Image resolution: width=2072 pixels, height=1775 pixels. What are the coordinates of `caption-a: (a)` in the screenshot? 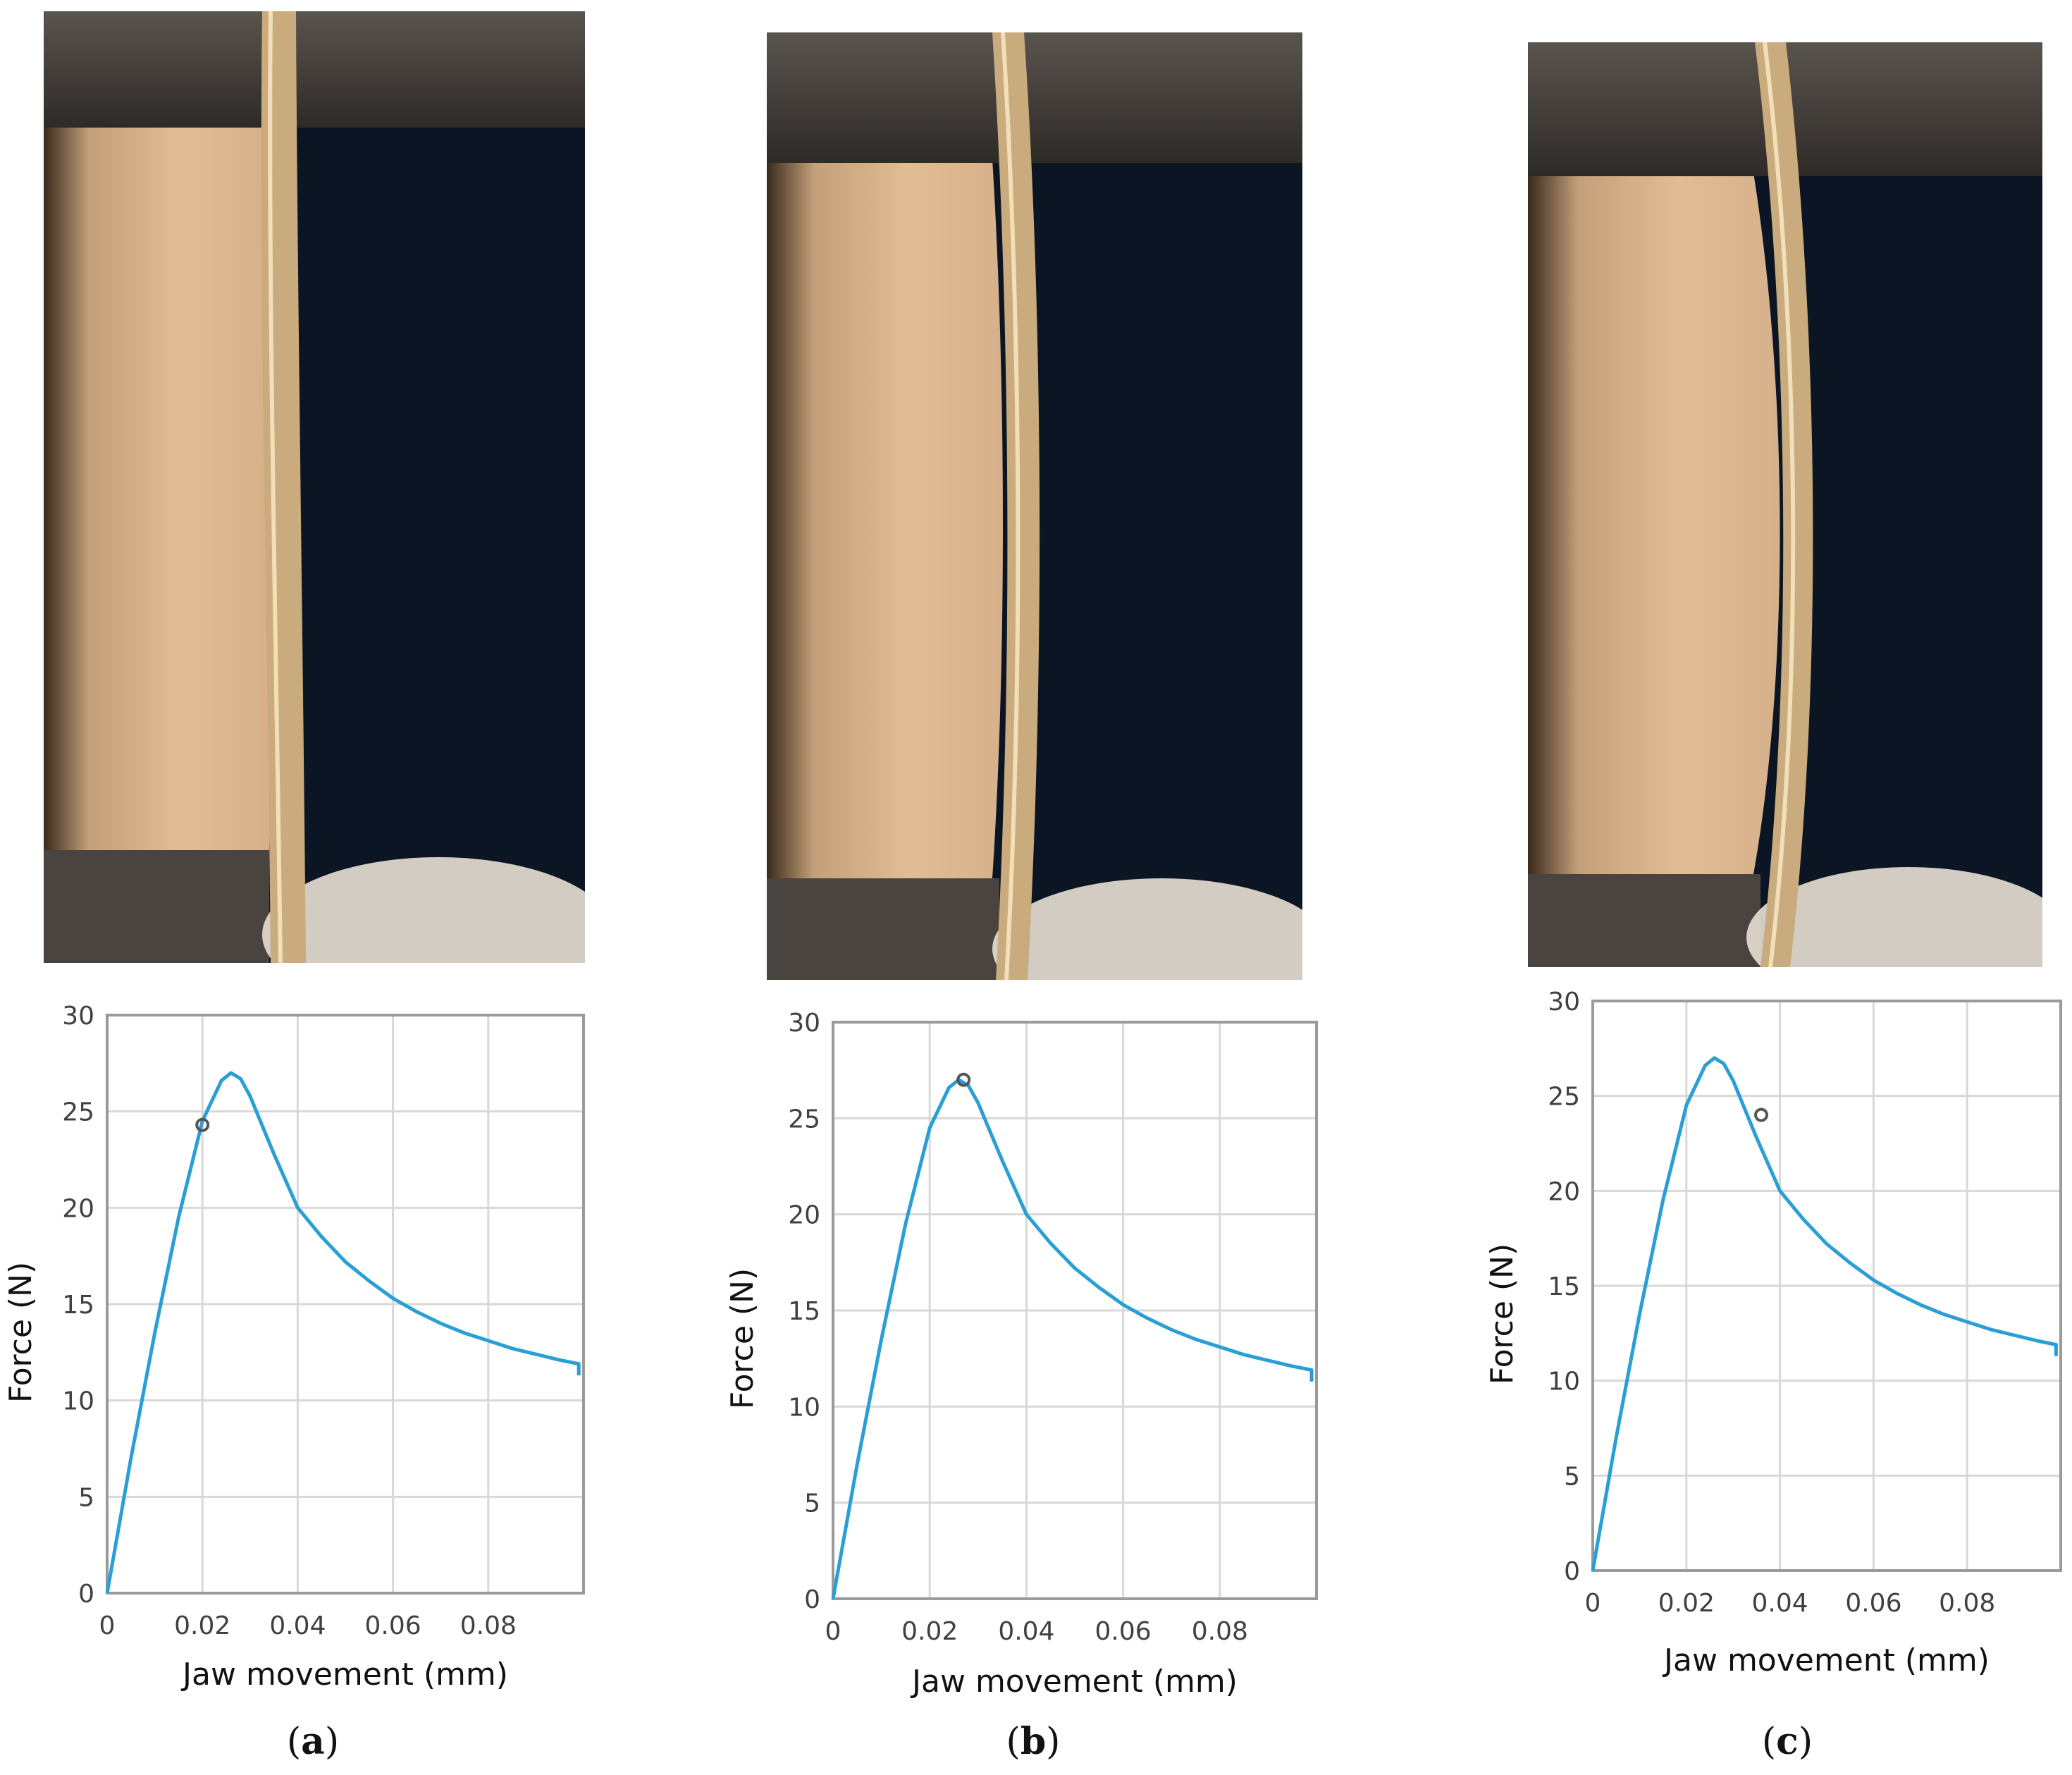 It's located at (312, 1741).